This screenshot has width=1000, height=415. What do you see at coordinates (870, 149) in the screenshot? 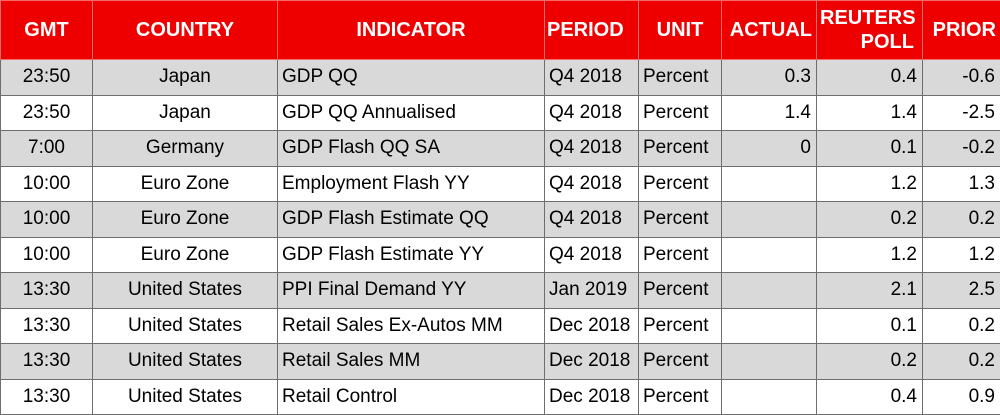
I see `cell-poll: 0.1` at bounding box center [870, 149].